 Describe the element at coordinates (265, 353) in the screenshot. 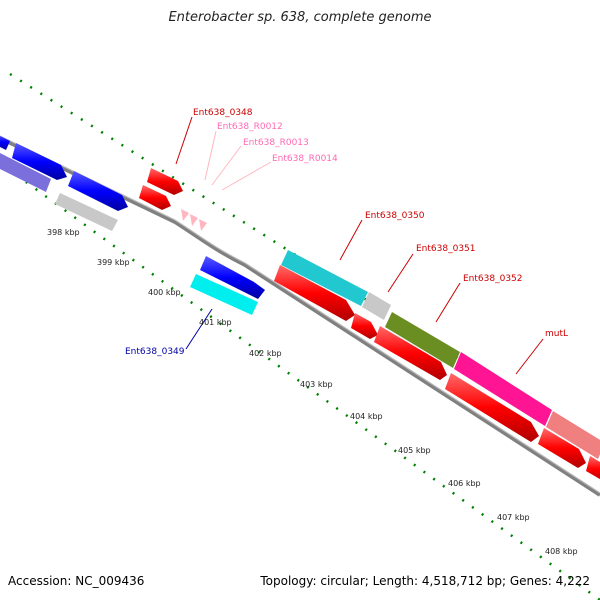

I see `kbp-label: 402 kbp` at that location.